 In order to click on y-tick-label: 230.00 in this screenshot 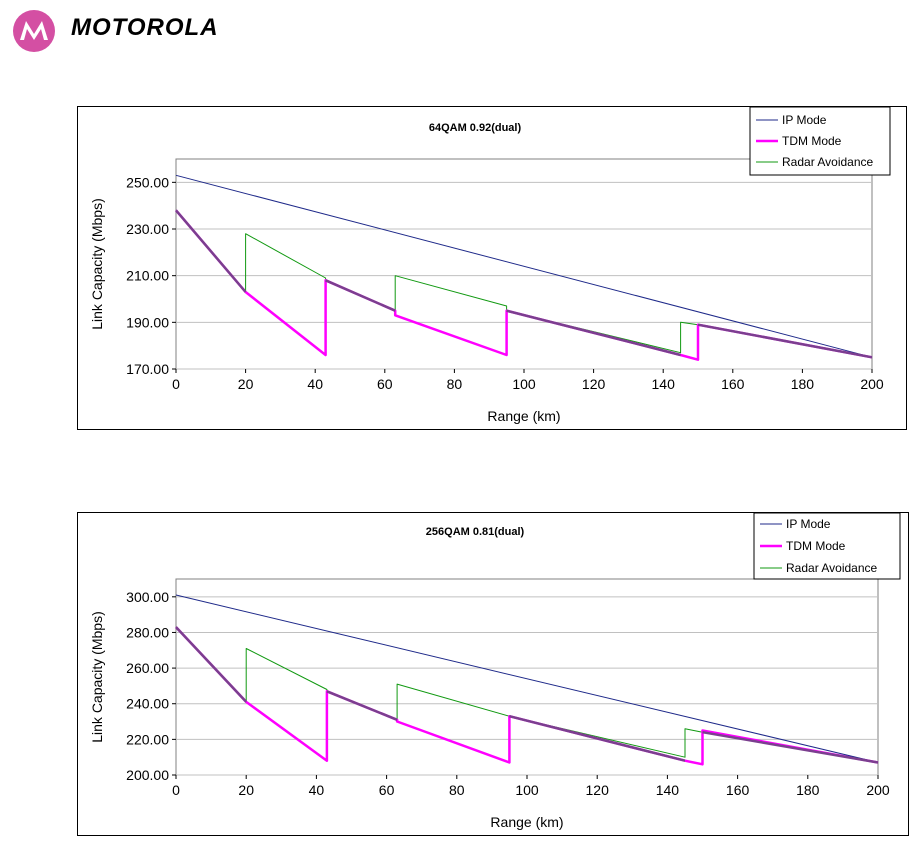, I will do `click(147, 229)`.